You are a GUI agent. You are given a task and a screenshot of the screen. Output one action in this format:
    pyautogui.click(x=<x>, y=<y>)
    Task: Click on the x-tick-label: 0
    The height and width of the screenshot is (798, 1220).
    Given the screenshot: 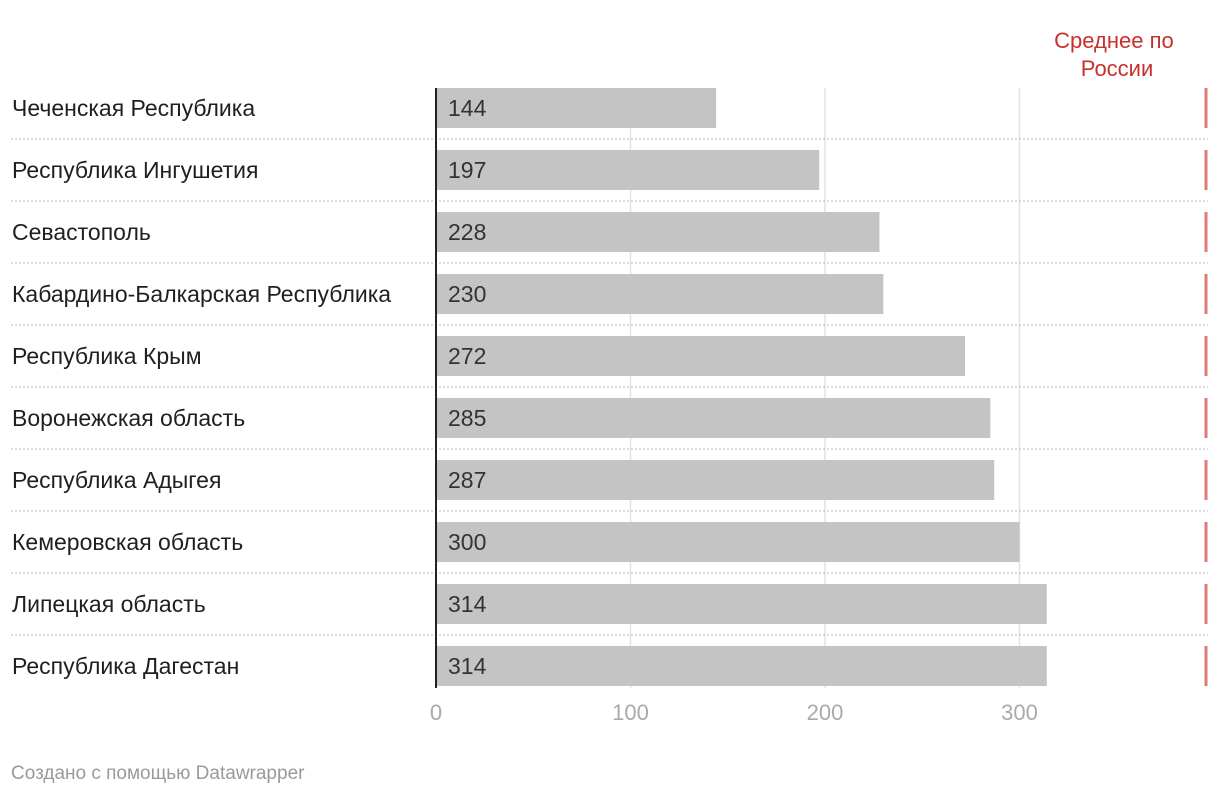 What is the action you would take?
    pyautogui.click(x=436, y=712)
    